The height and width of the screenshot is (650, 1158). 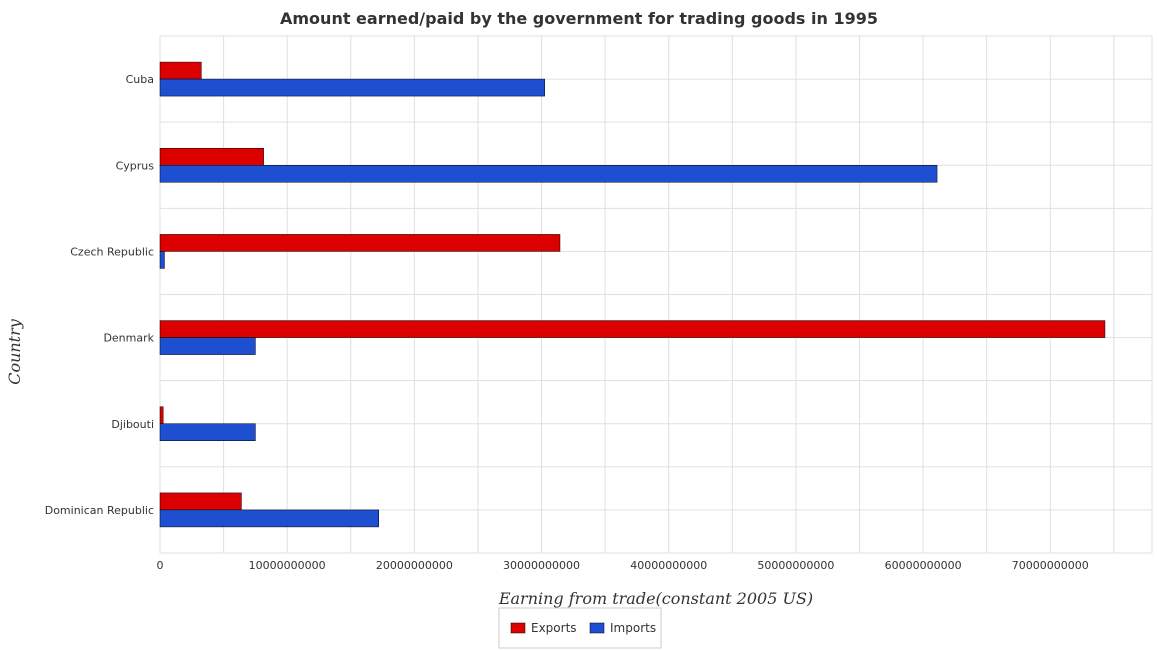 I want to click on legend-label-imports: Imports, so click(x=633, y=628).